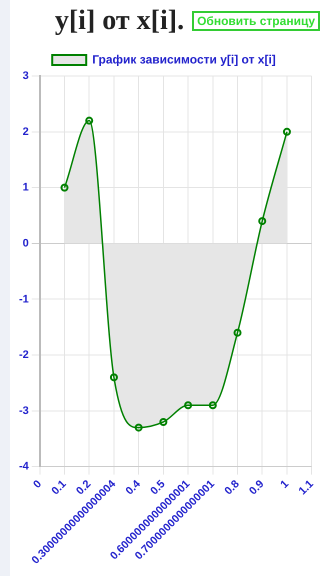 The image size is (324, 576). What do you see at coordinates (24, 466) in the screenshot?
I see `y-tick-label: -4` at bounding box center [24, 466].